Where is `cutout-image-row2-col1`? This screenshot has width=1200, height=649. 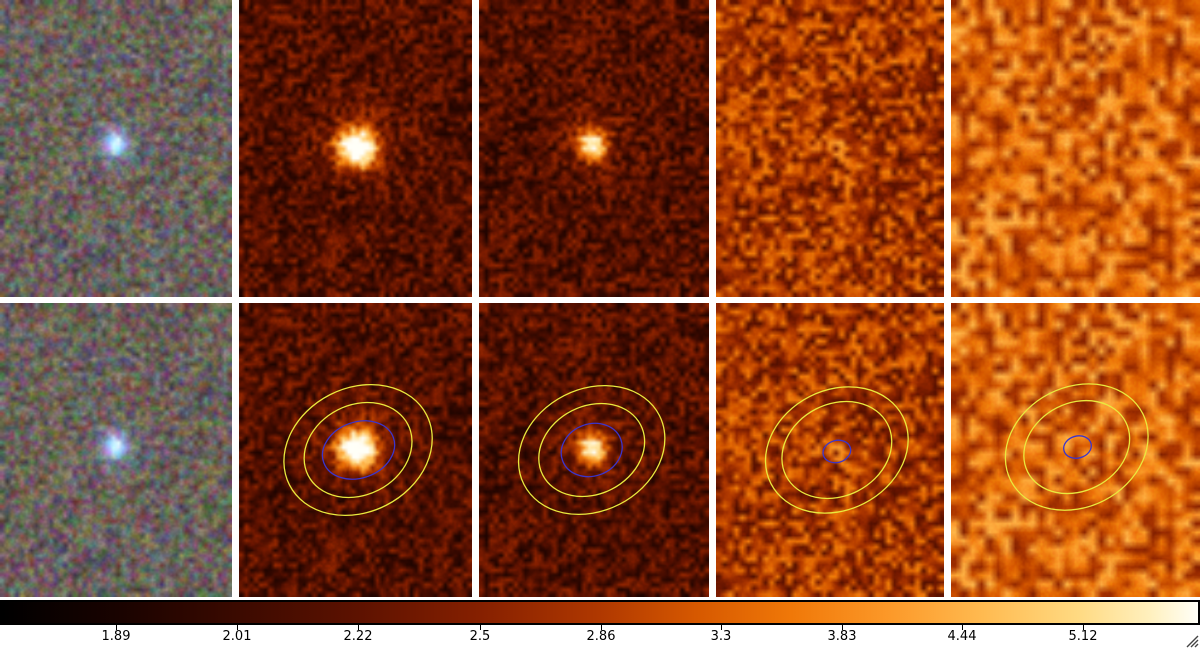 cutout-image-row2-col1 is located at coordinates (116, 450).